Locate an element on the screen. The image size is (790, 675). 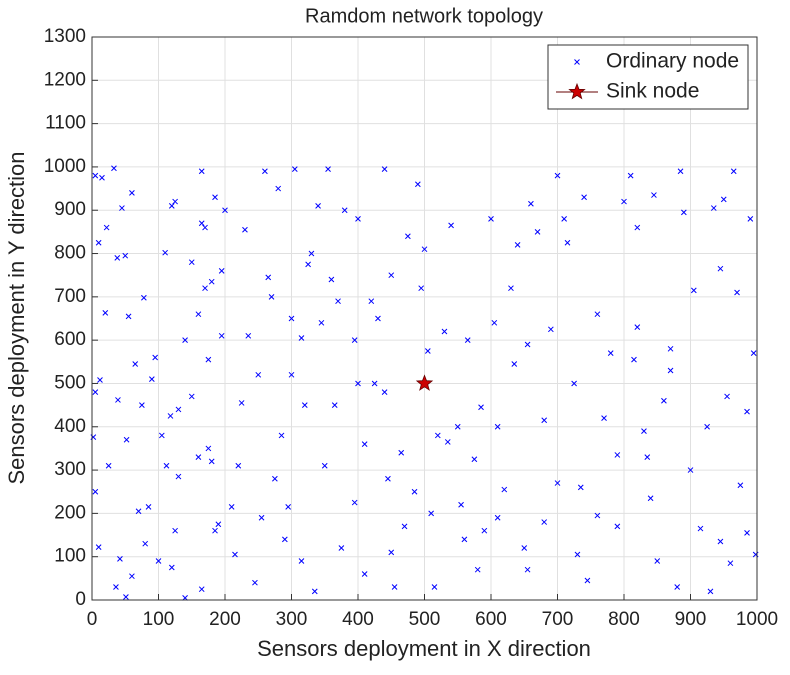
y-tick-label: 1200 is located at coordinates (65, 79).